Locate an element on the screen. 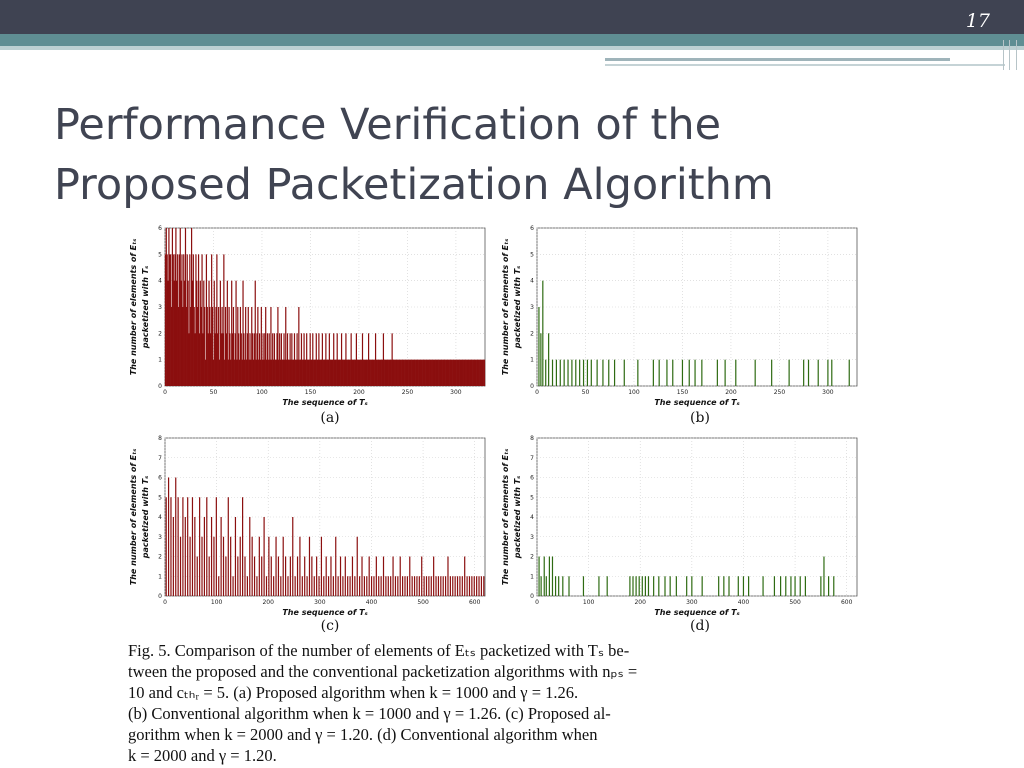 The height and width of the screenshot is (768, 1024). accent-band is located at coordinates (512, 40).